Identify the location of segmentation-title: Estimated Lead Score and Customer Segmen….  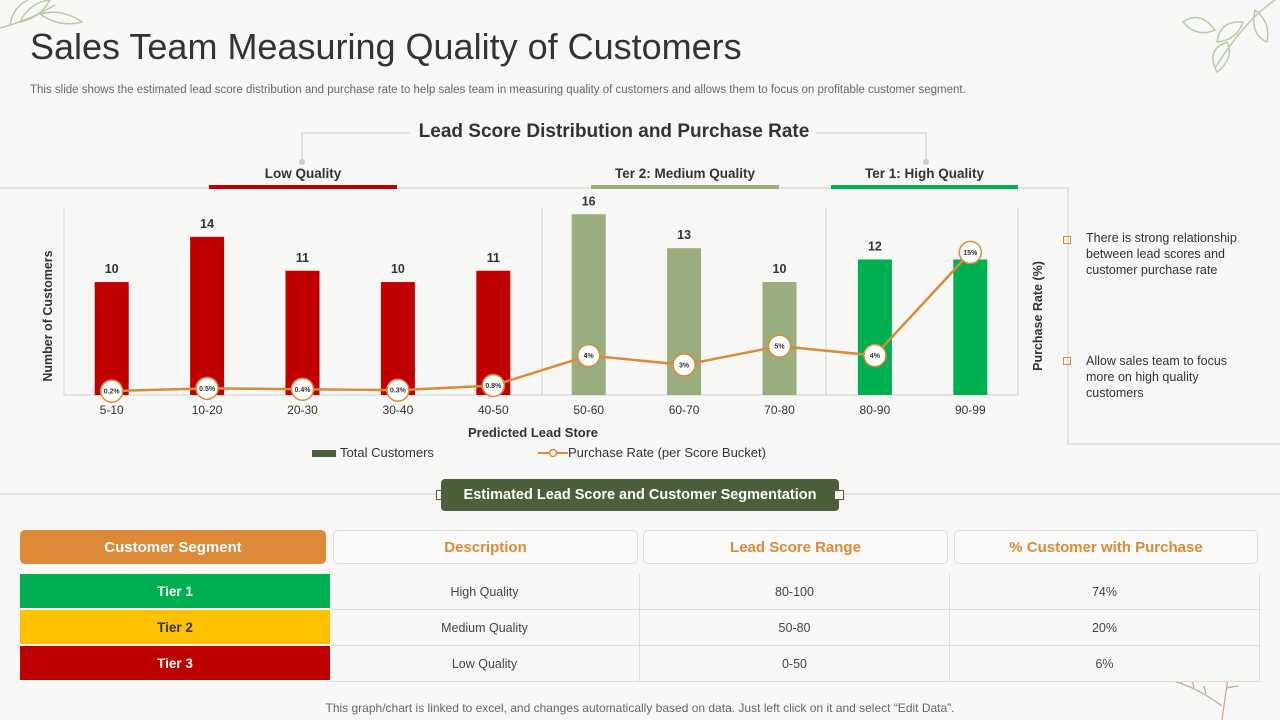
(640, 495).